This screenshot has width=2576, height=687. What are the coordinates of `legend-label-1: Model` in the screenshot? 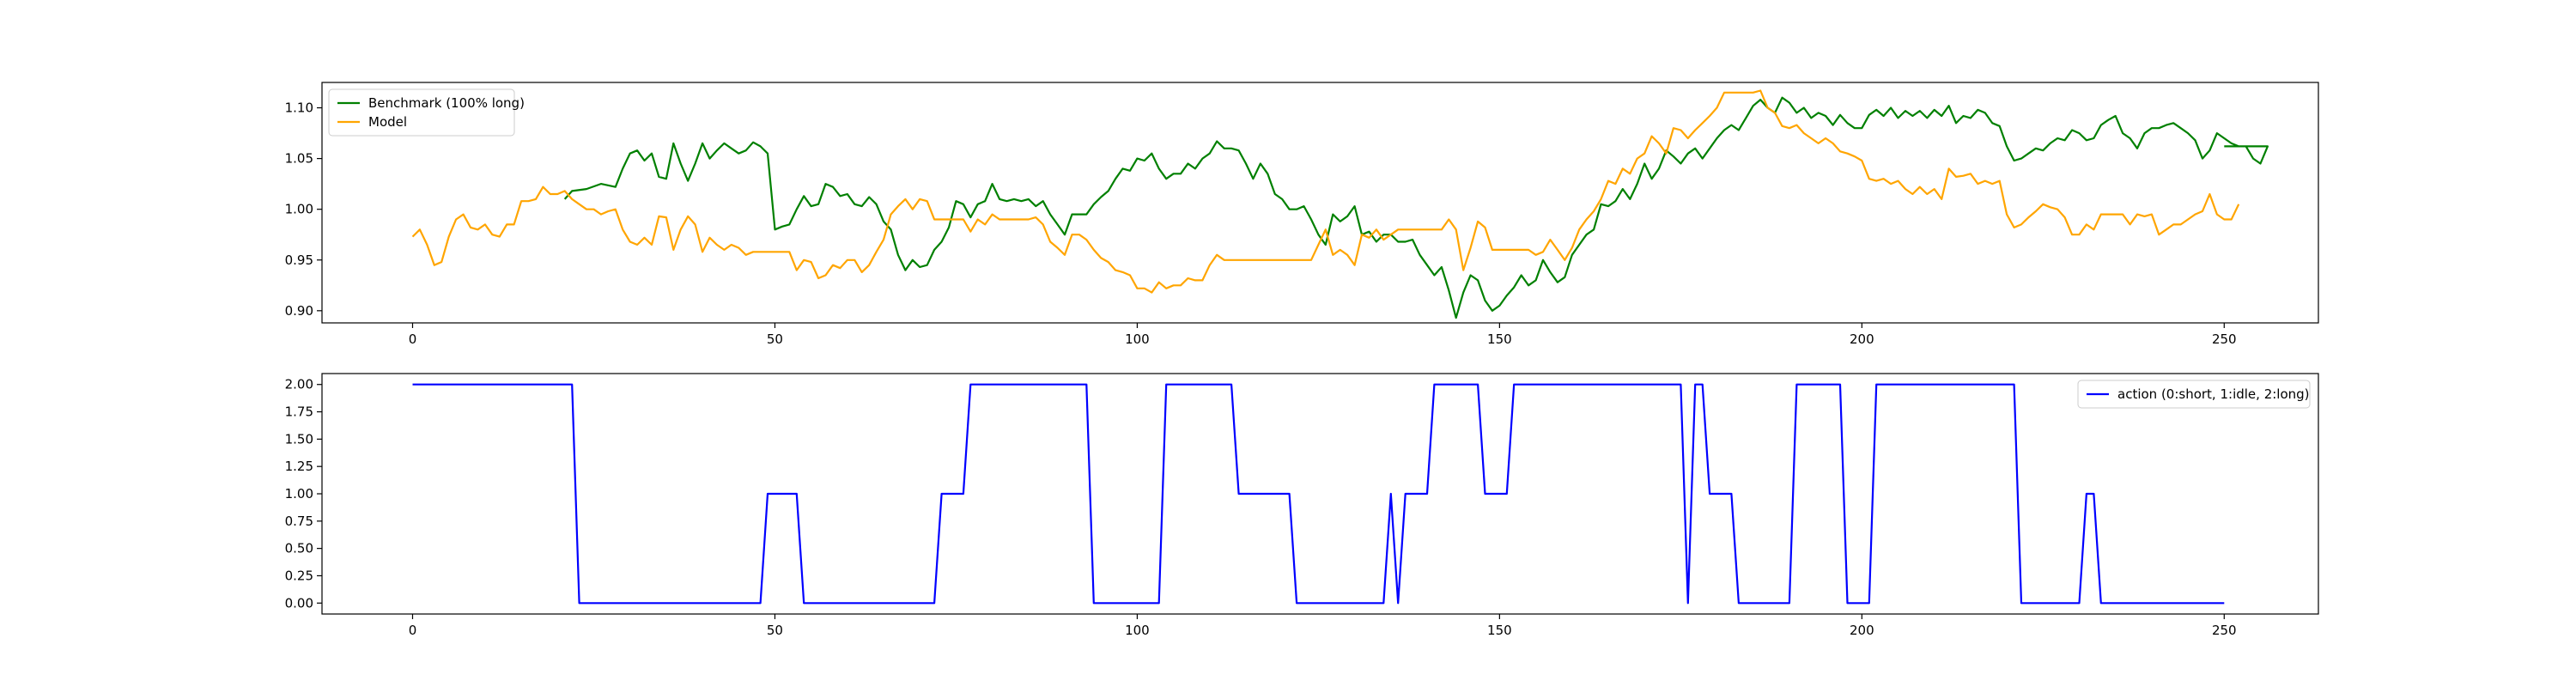 It's located at (388, 122).